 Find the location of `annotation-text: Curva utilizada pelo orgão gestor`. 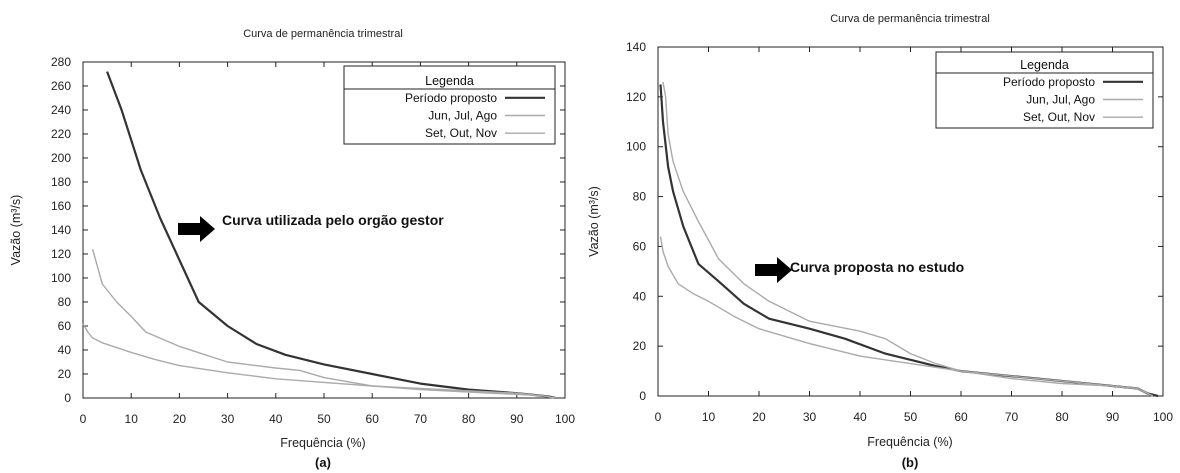

annotation-text: Curva utilizada pelo orgão gestor is located at coordinates (333, 220).